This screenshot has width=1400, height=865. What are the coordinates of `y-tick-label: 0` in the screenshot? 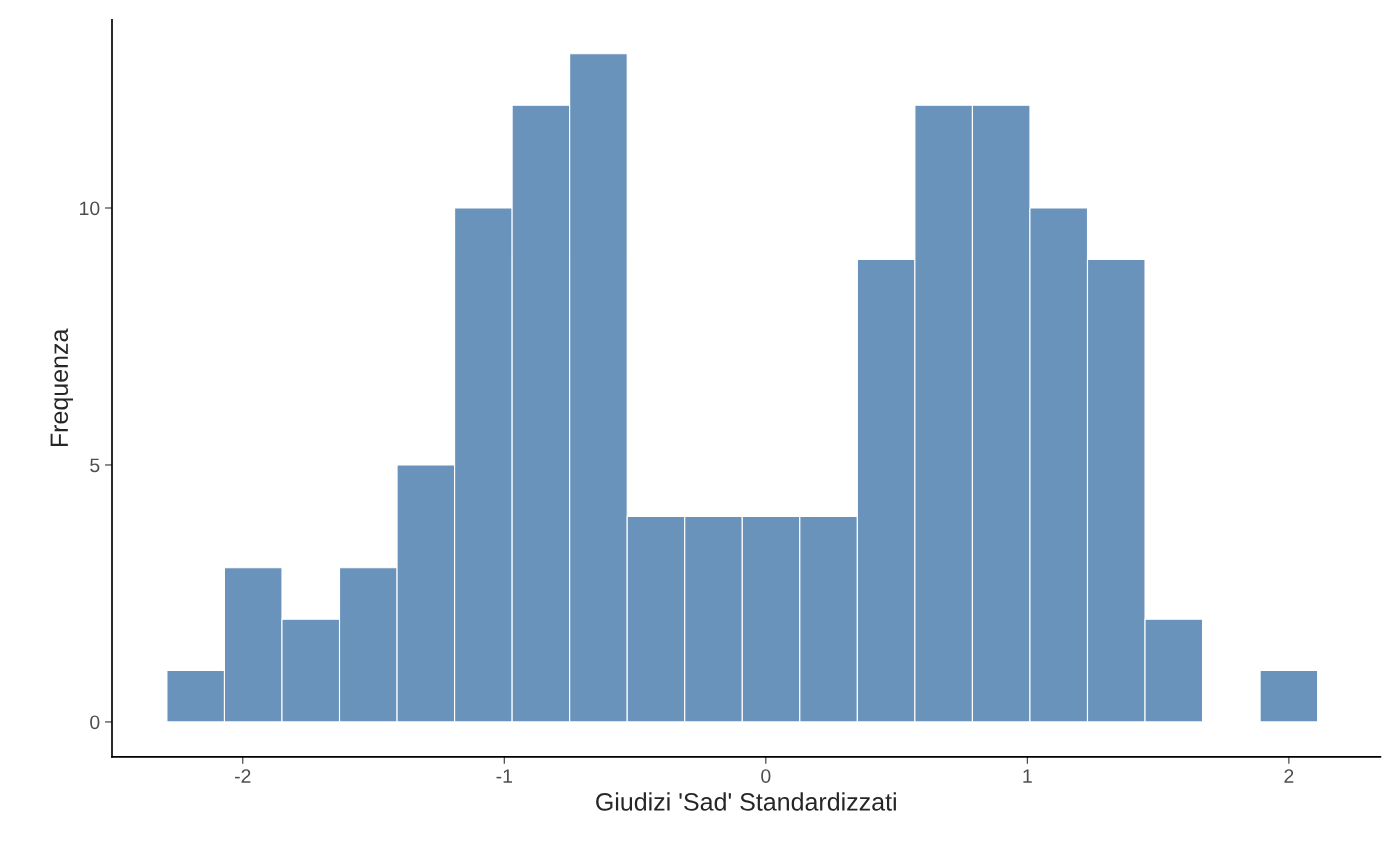 It's located at (95, 722).